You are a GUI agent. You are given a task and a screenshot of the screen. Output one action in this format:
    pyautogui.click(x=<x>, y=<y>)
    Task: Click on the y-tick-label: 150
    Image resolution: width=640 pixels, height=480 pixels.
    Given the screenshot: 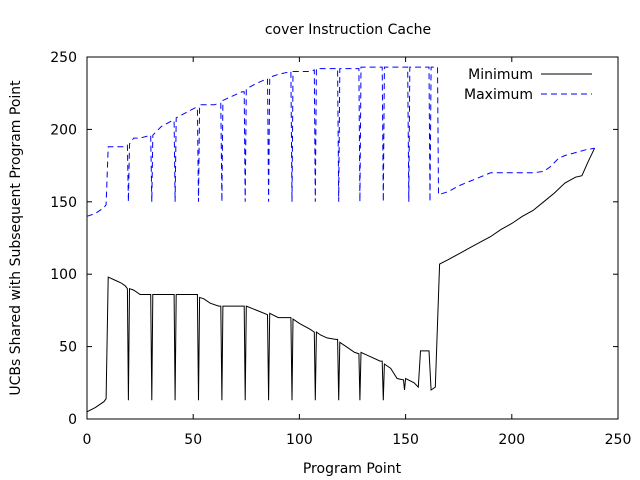 What is the action you would take?
    pyautogui.click(x=63, y=203)
    